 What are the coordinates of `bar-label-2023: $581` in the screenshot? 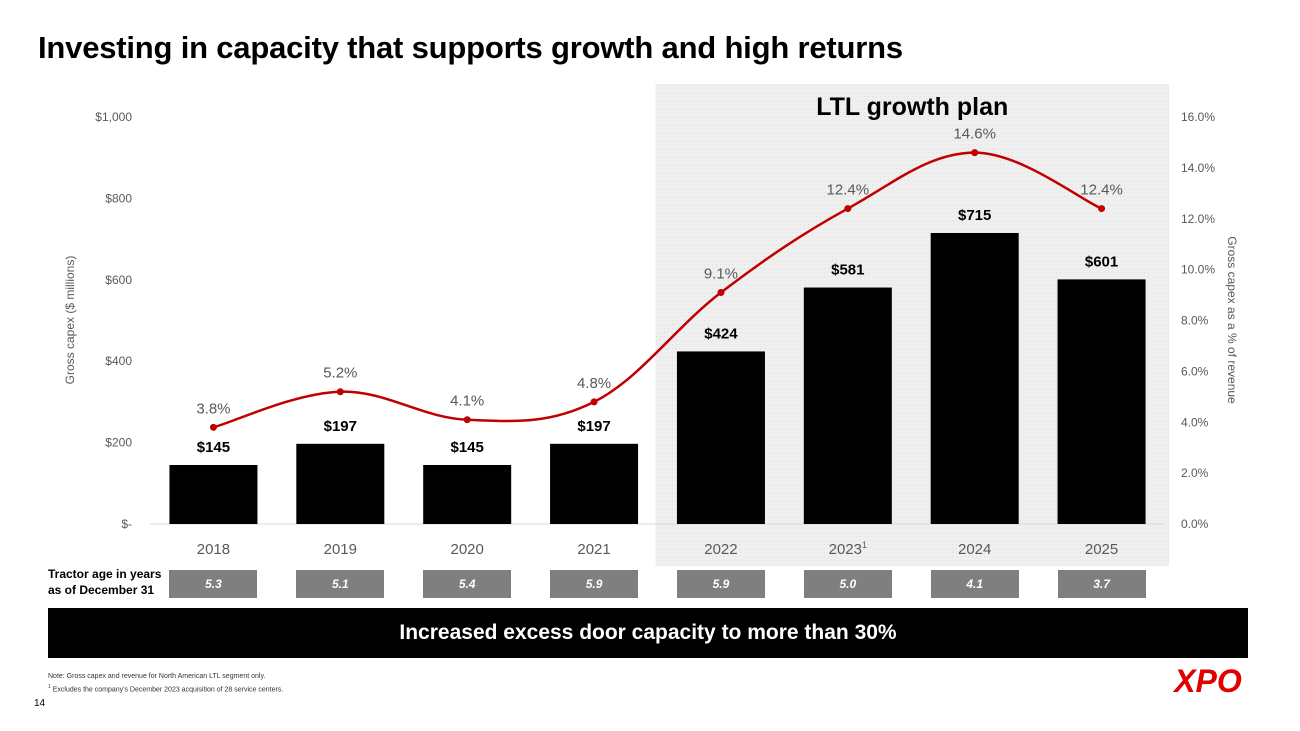 It's located at (847, 270).